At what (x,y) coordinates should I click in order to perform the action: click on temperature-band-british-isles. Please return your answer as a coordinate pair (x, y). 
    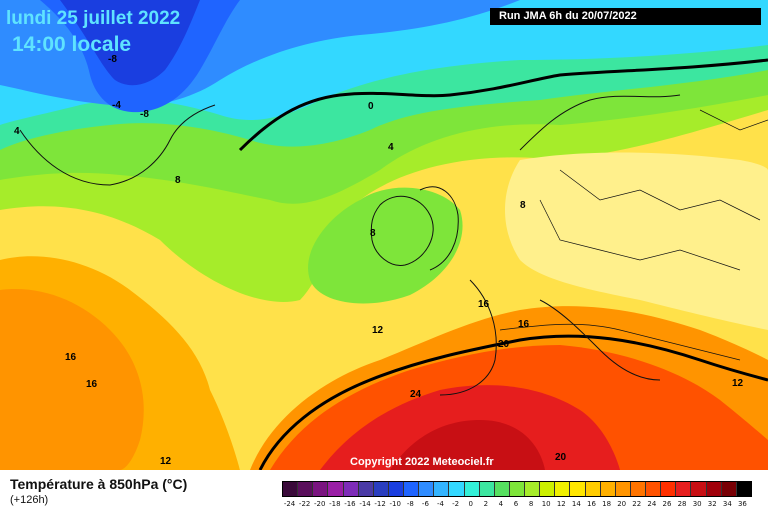
    Looking at the image, I should click on (385, 245).